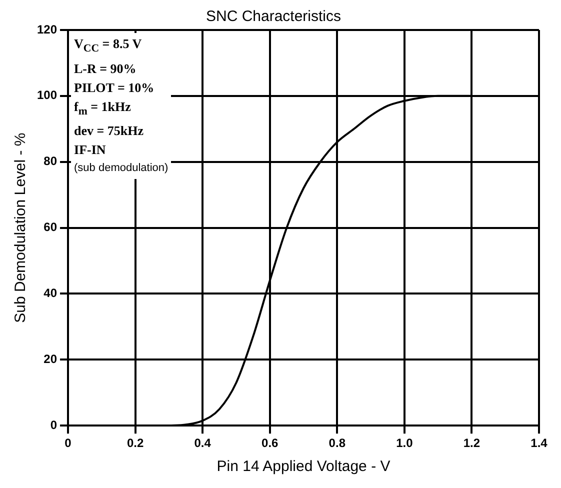 Image resolution: width=561 pixels, height=488 pixels. Describe the element at coordinates (303, 467) in the screenshot. I see `x-axis-title: Pin 14 Applied Voltage - V` at that location.